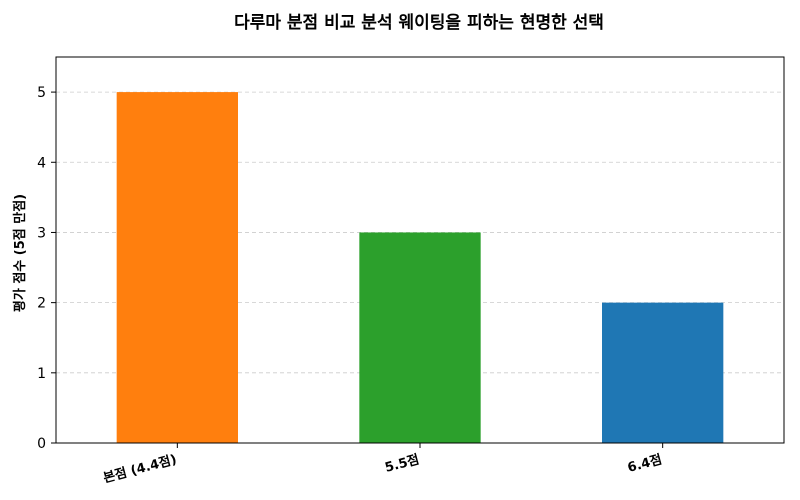  Describe the element at coordinates (41, 93) in the screenshot. I see `y-tick-label: 5` at that location.